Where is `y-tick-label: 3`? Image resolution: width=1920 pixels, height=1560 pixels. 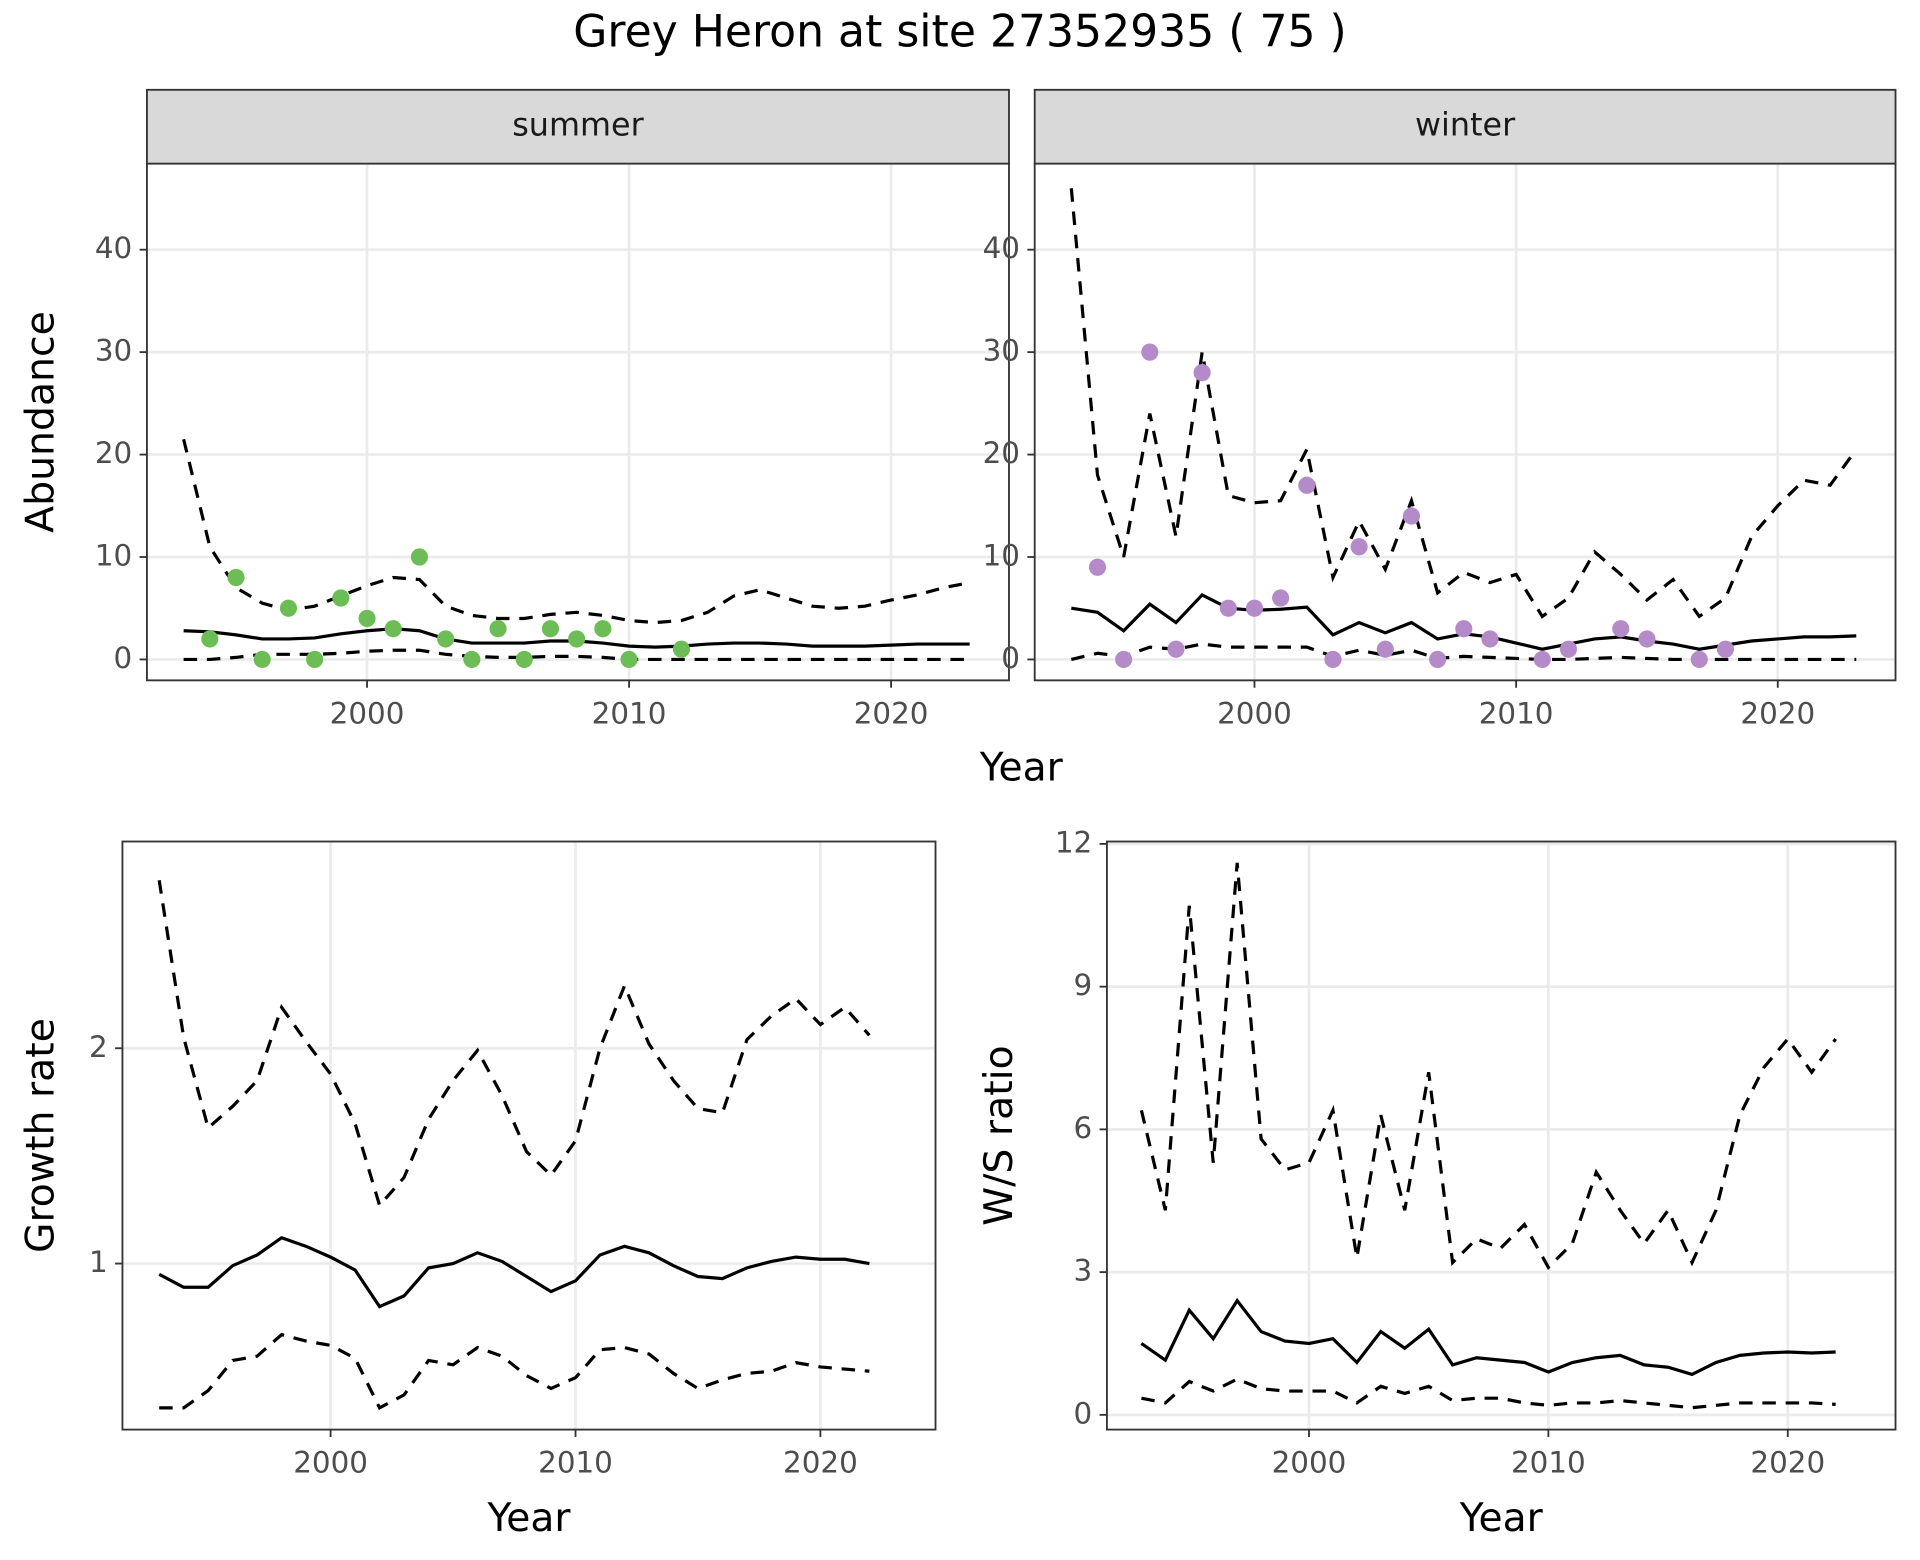 y-tick-label: 3 is located at coordinates (1083, 1271).